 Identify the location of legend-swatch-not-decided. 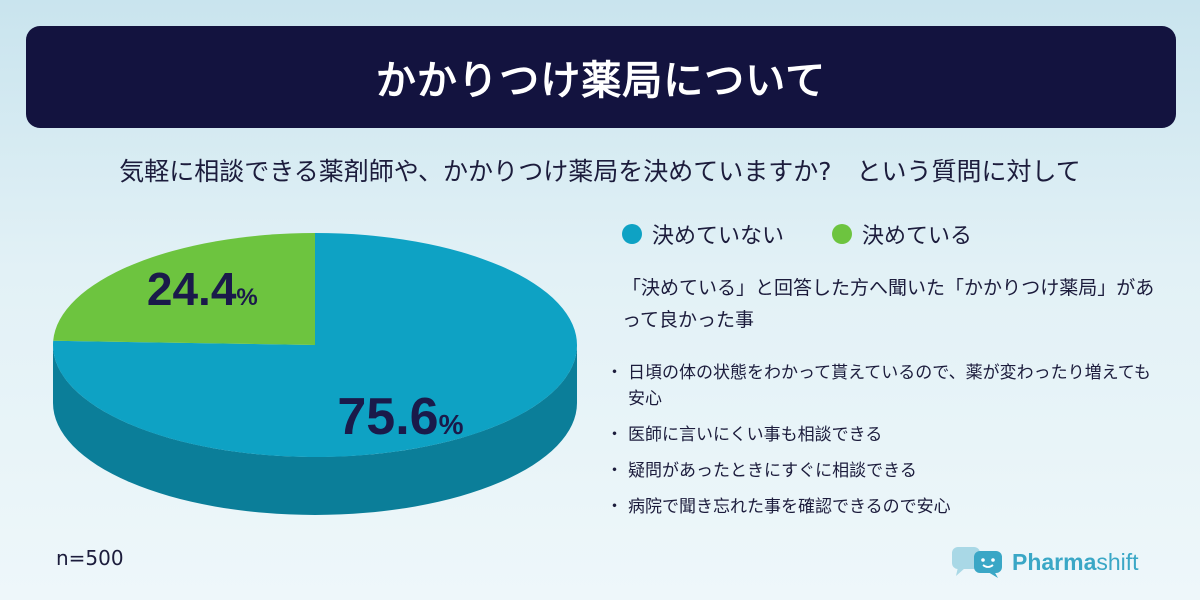
(632, 234).